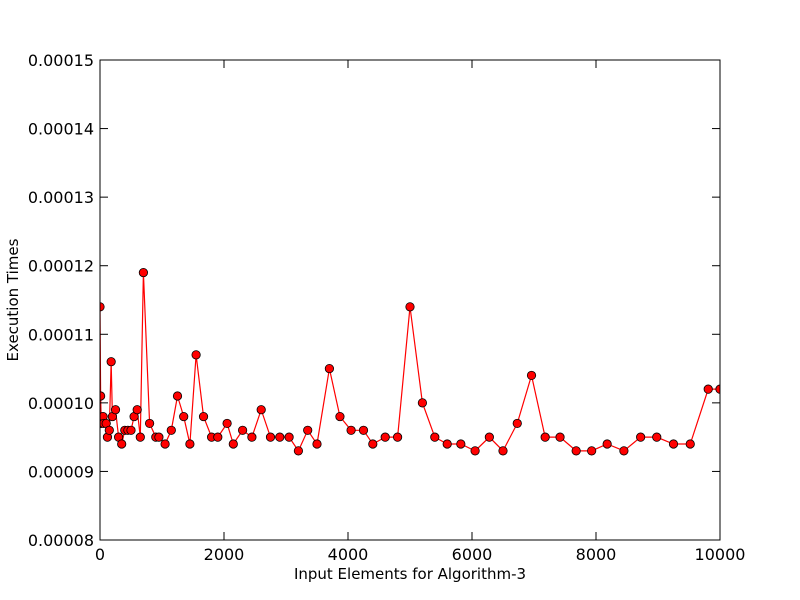 The height and width of the screenshot is (600, 800). Describe the element at coordinates (596, 554) in the screenshot. I see `x-tick-label: 8000` at that location.